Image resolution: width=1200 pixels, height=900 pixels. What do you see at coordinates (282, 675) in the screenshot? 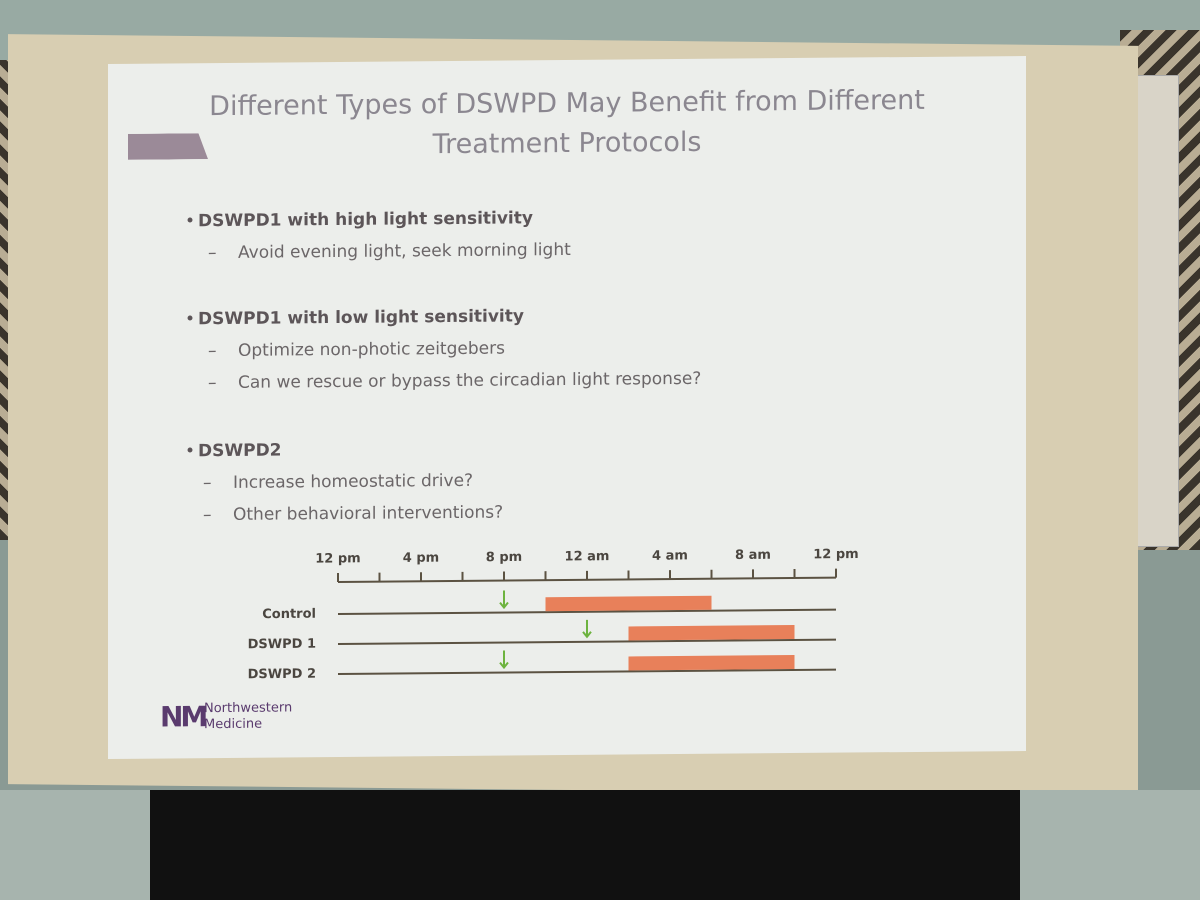
I see `row-label: DSWPD 2` at bounding box center [282, 675].